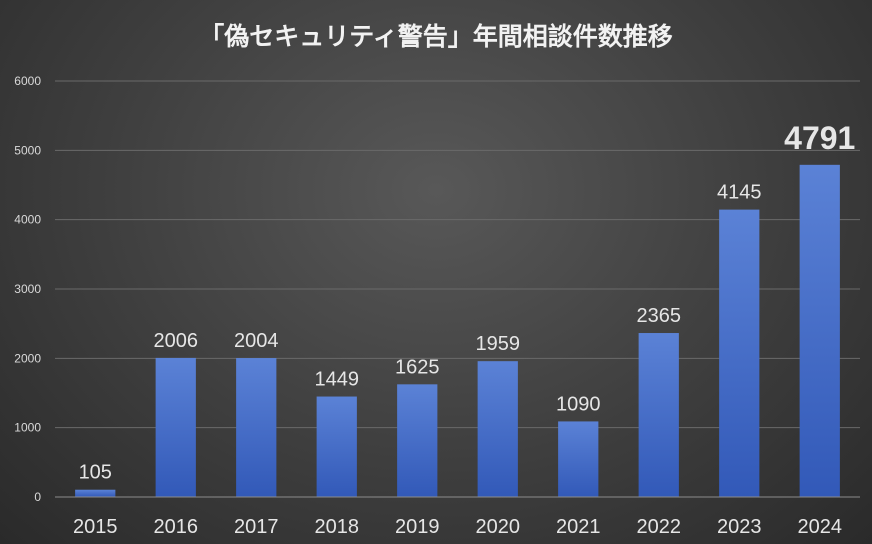 This screenshot has height=544, width=872. I want to click on bar-2017, so click(256, 427).